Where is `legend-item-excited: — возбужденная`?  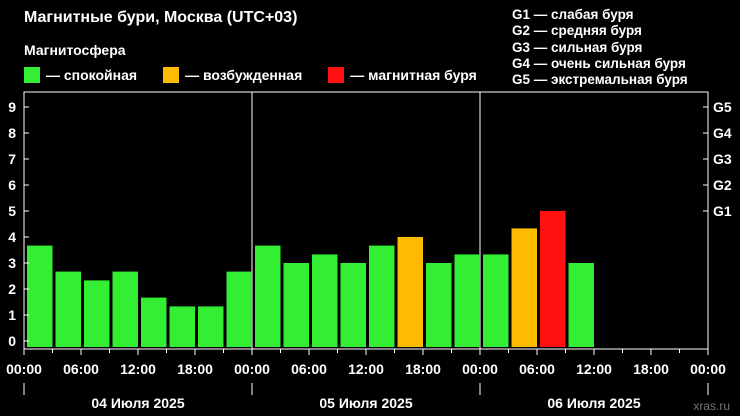 legend-item-excited: — возбужденная is located at coordinates (232, 75).